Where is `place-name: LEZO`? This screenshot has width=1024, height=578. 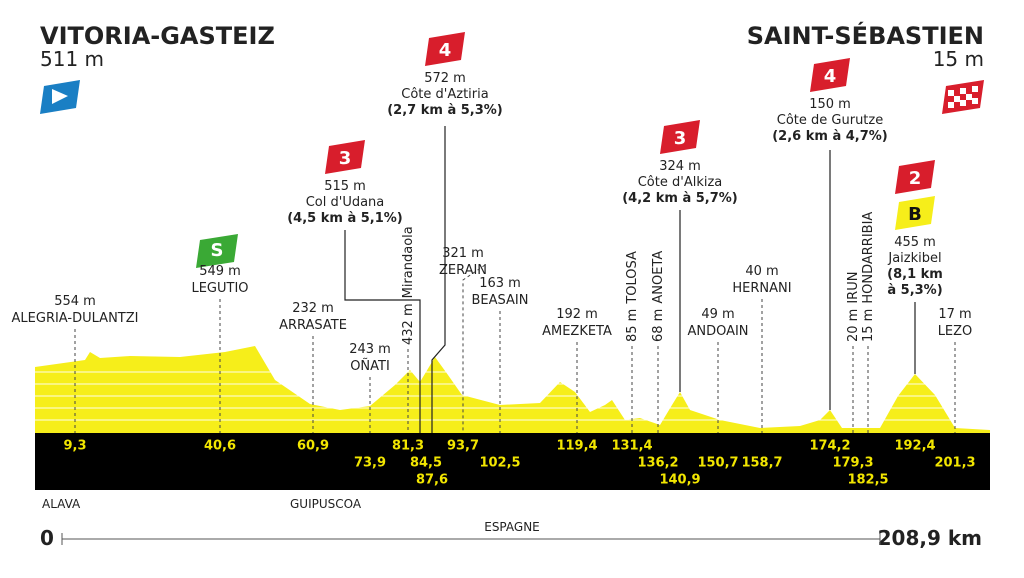
place-name: LEZO is located at coordinates (955, 331).